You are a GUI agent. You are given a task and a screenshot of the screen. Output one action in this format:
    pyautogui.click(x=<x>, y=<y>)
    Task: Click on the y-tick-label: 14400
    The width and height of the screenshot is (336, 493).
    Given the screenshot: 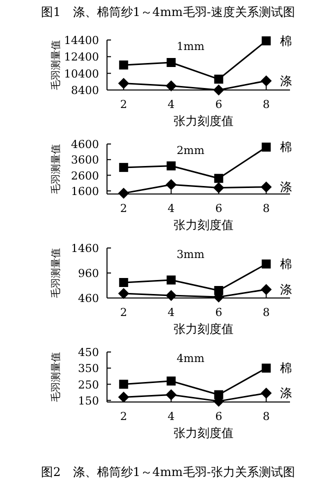 What is the action you would take?
    pyautogui.click(x=81, y=40)
    